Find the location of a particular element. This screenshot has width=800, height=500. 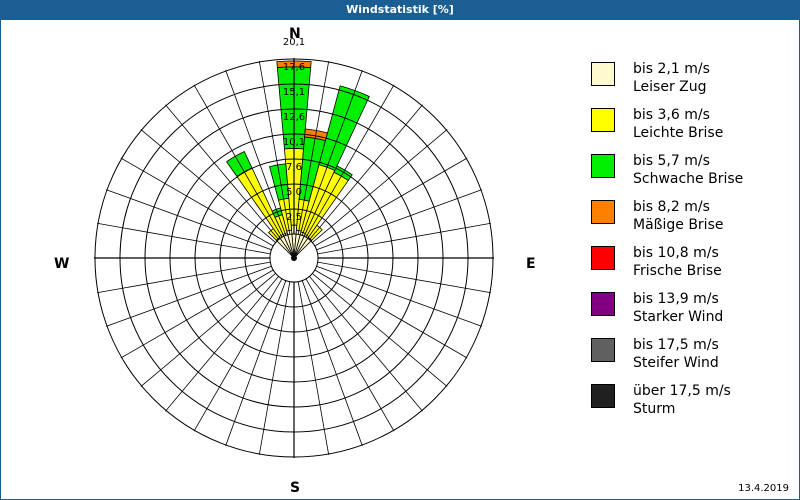

legend-label: Mäßige Brise is located at coordinates (678, 225).